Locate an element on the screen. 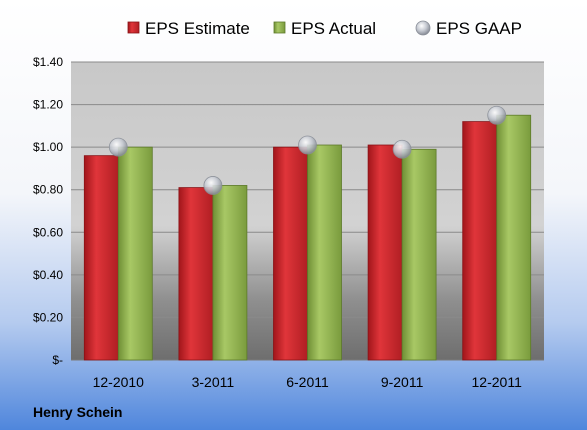 The image size is (587, 430). y-tick-label: $0.20 is located at coordinates (48, 317).